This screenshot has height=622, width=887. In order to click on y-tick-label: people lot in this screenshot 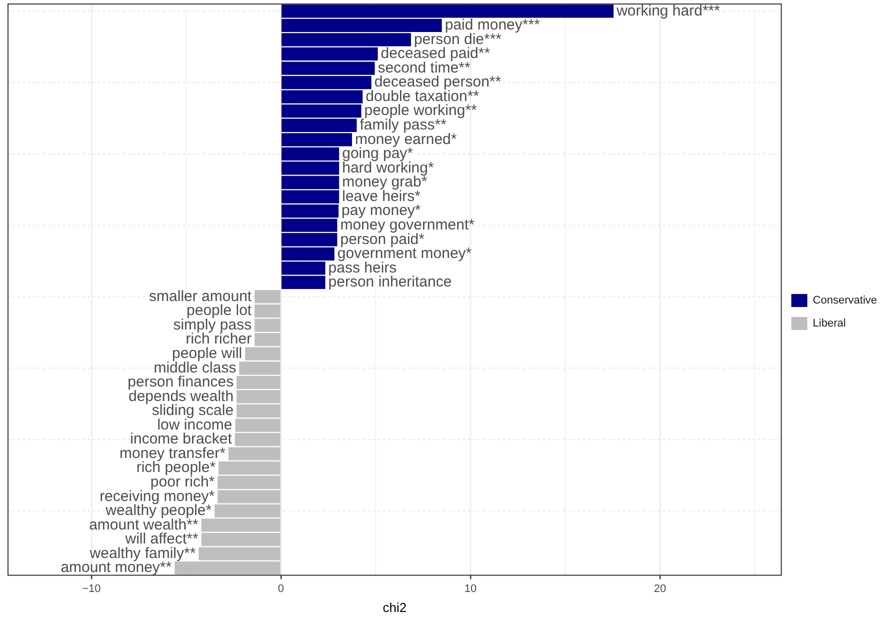, I will do `click(219, 311)`.